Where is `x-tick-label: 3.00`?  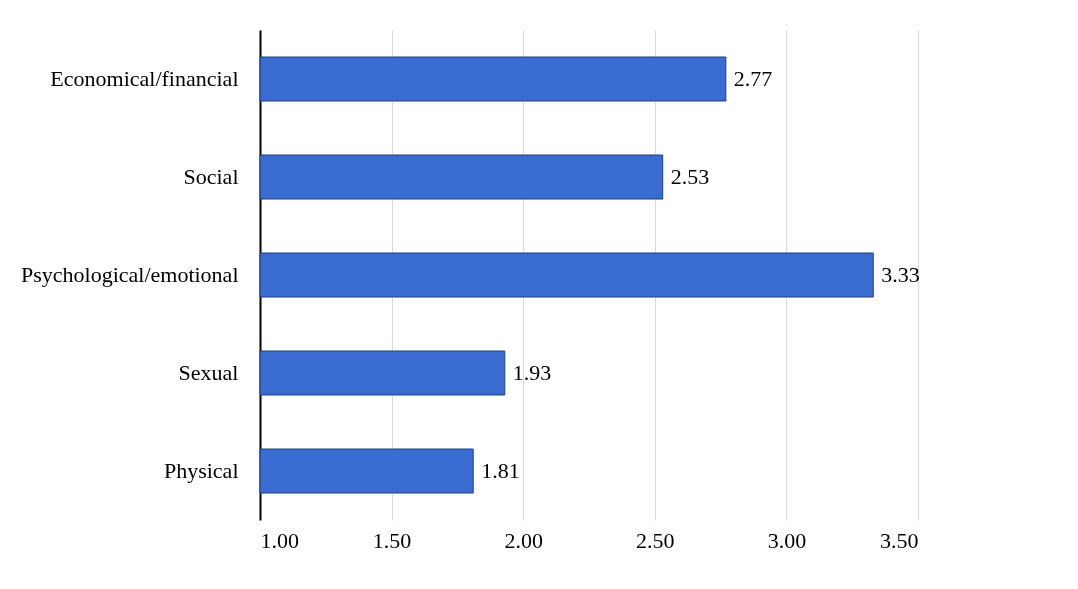 x-tick-label: 3.00 is located at coordinates (787, 540).